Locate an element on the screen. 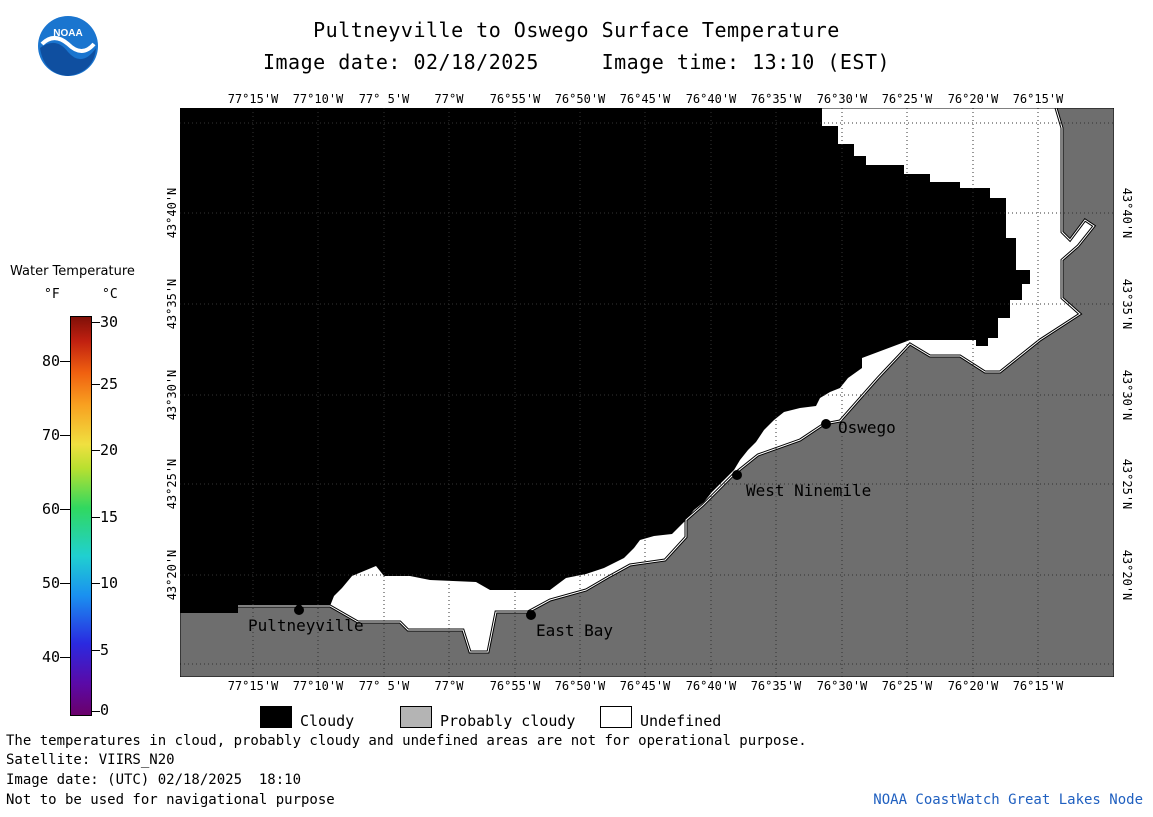  lon-label-bottom: 76°55'W is located at coordinates (515, 686).